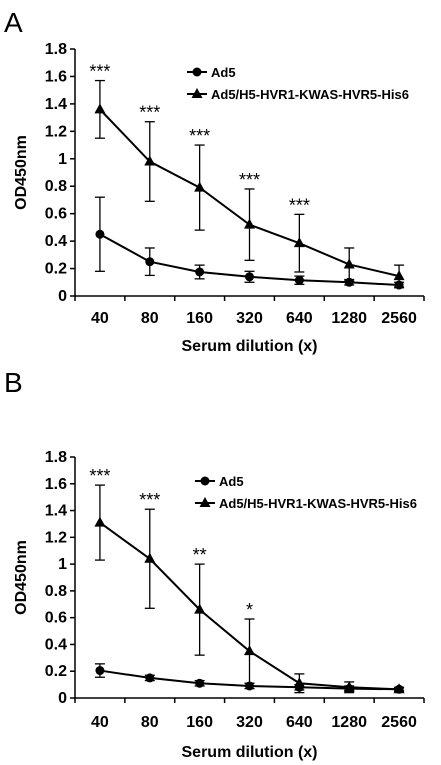 This screenshot has width=441, height=765. I want to click on significance-label: **, so click(200, 555).